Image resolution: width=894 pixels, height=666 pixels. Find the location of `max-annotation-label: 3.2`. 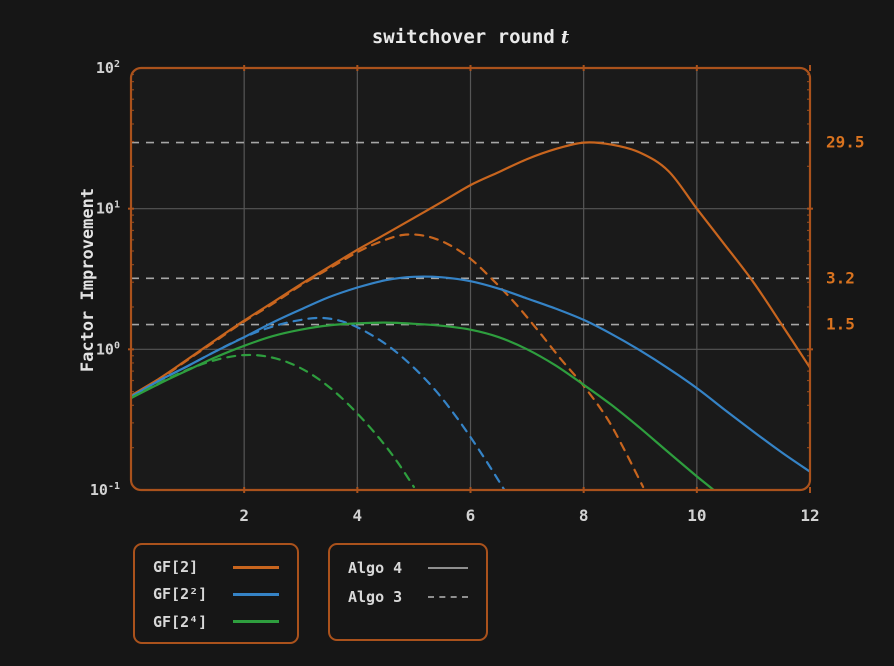

max-annotation-label: 3.2 is located at coordinates (840, 277).